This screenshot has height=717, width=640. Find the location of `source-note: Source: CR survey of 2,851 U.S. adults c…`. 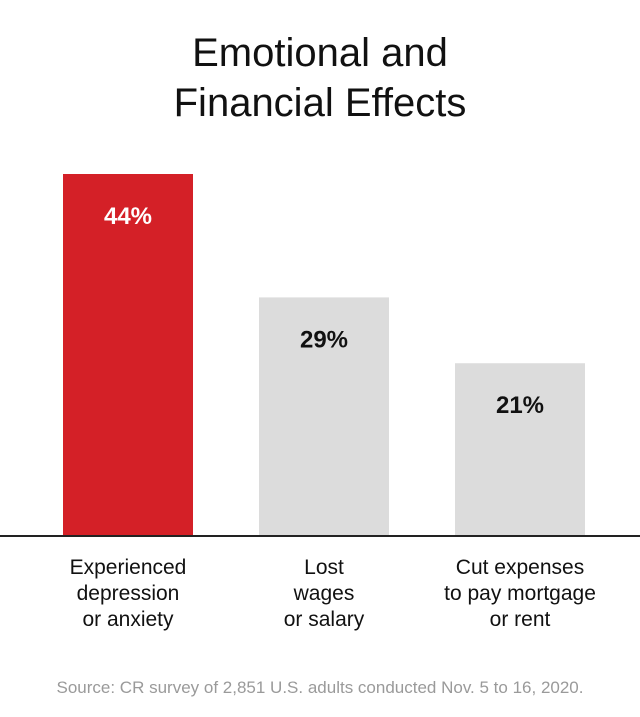

source-note: Source: CR survey of 2,851 U.S. adults c… is located at coordinates (320, 687).